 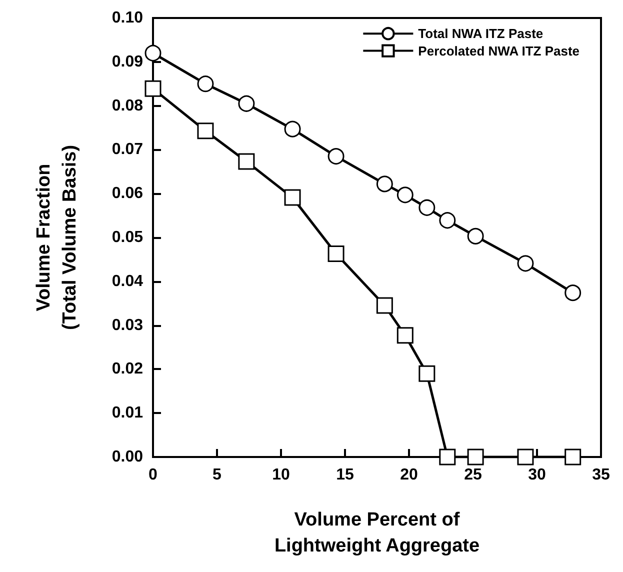 I want to click on x-axis-title: Volume Percent of Lightweight Aggregate, so click(x=377, y=533).